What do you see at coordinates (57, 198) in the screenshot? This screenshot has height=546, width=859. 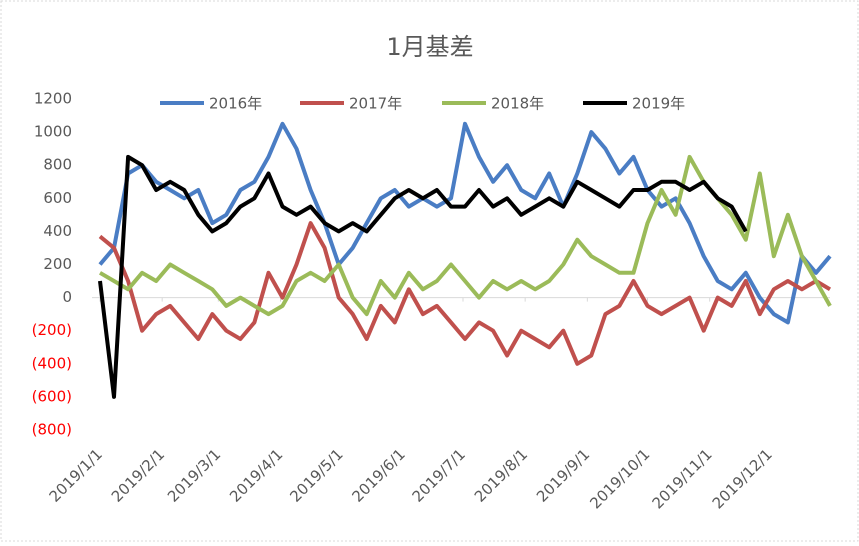 I see `y-tick-label: 600` at bounding box center [57, 198].